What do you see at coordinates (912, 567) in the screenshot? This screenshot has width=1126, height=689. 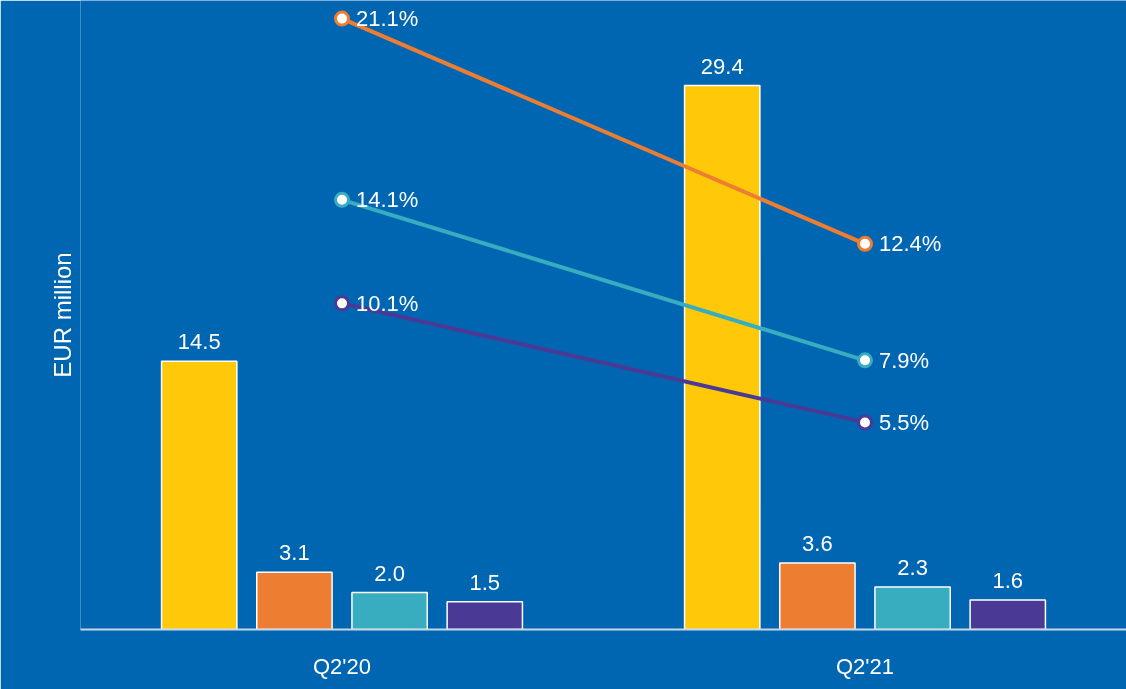 I see `data-label: 2.3` at bounding box center [912, 567].